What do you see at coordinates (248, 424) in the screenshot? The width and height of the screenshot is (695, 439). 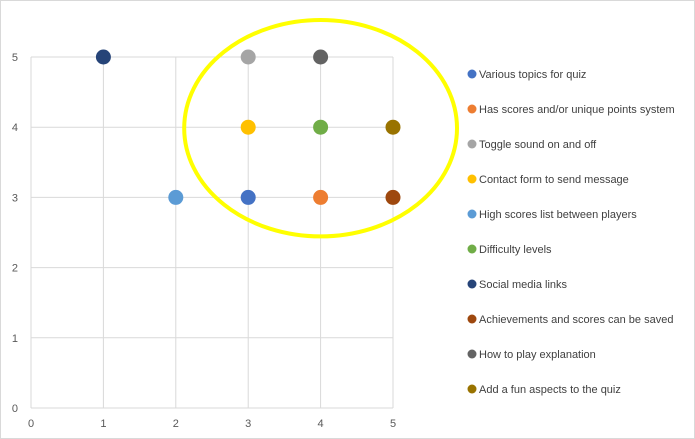 I see `x-tick-label: 3` at bounding box center [248, 424].